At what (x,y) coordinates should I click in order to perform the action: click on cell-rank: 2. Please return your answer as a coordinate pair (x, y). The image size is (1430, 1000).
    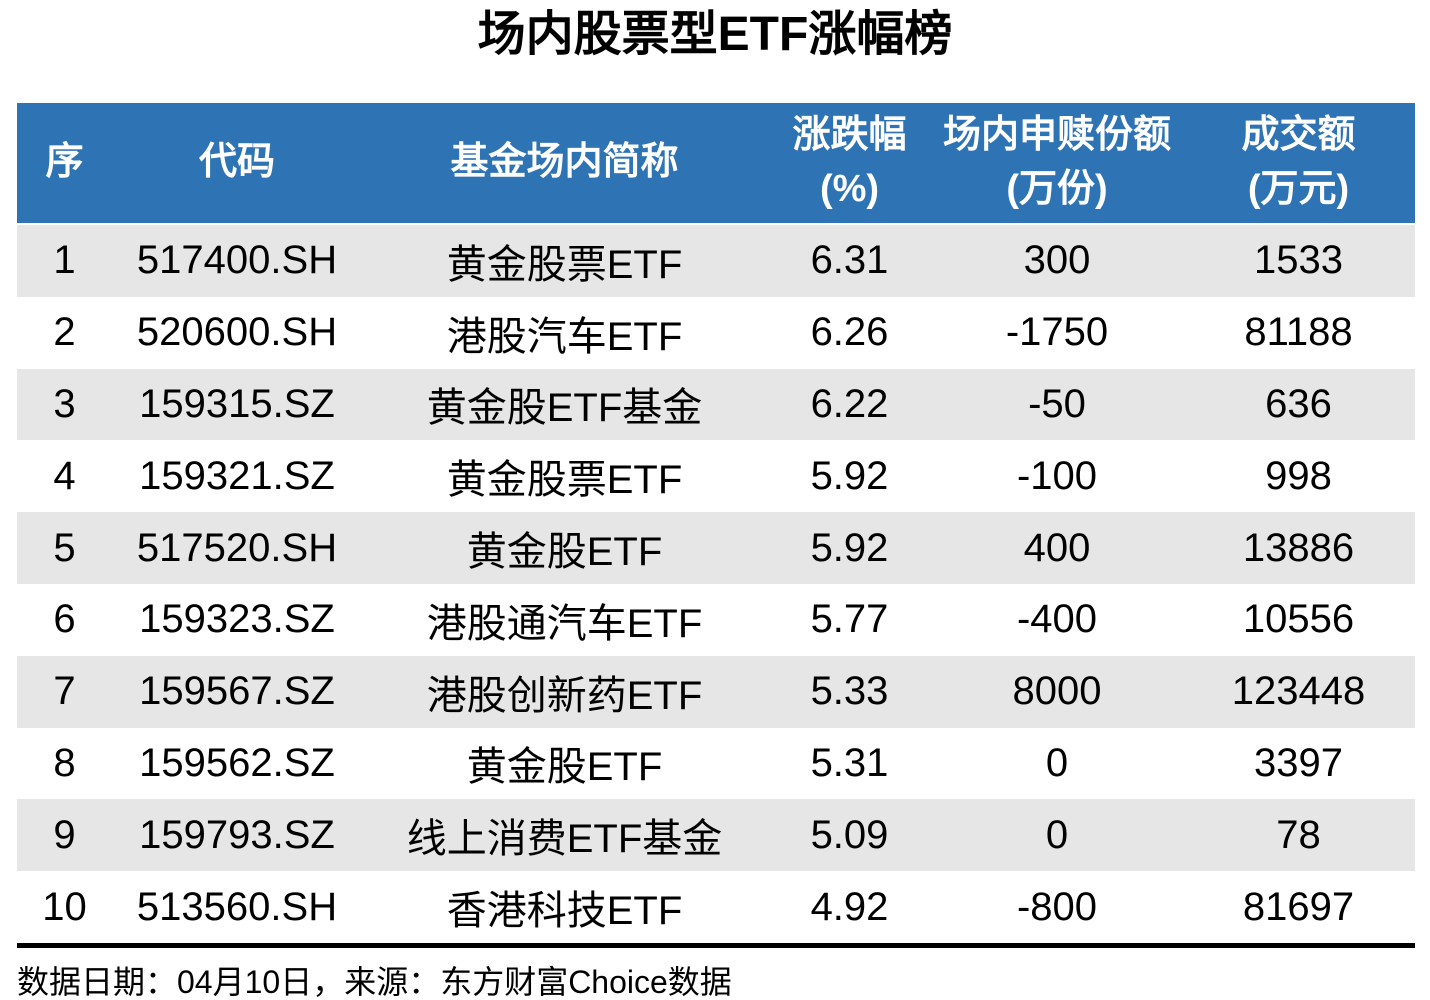
    Looking at the image, I should click on (64, 332).